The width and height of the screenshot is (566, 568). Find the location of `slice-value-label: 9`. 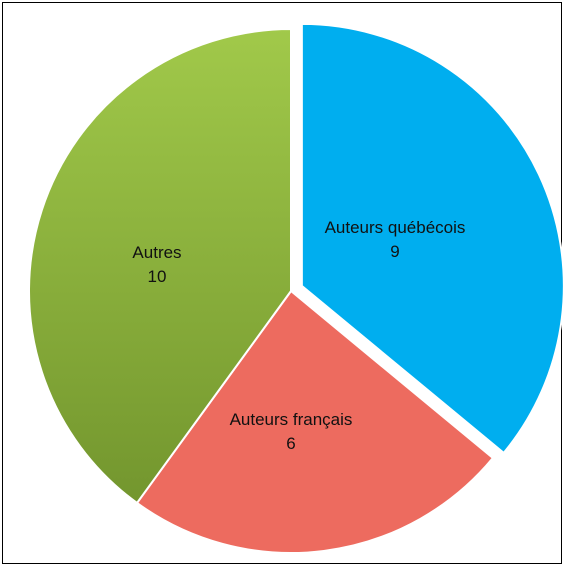

slice-value-label: 9 is located at coordinates (394, 251).